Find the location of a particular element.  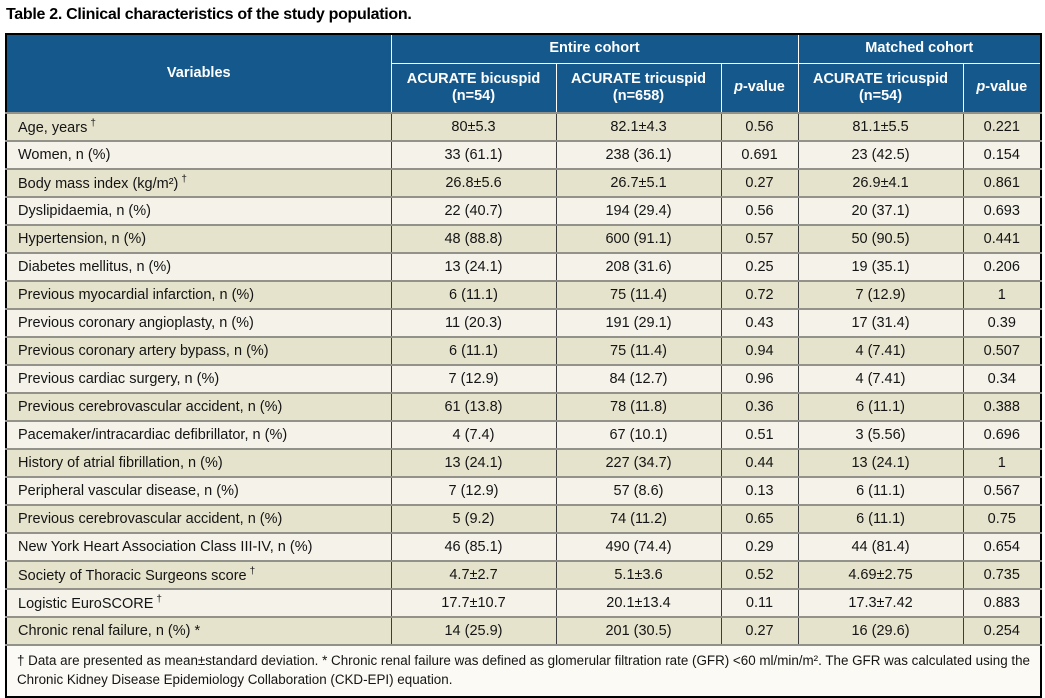

cell-value: 4 (7.41) is located at coordinates (880, 350).